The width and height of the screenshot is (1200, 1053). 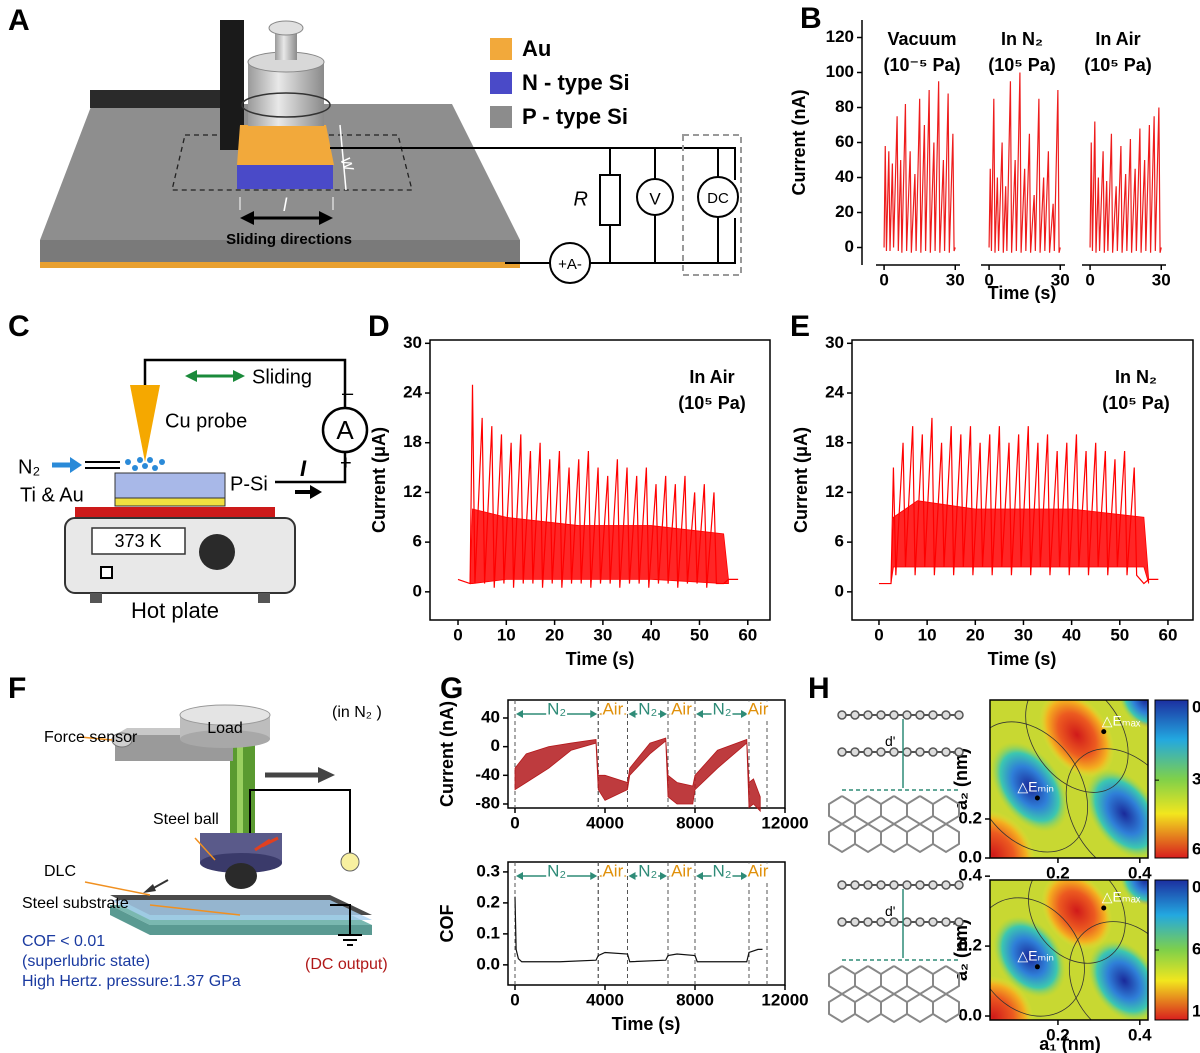 I want to click on voltmeter-label: V, so click(x=655, y=198).